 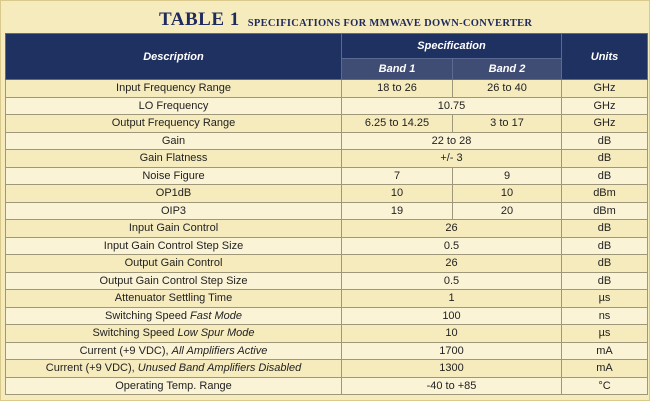 I want to click on table-row: Output Gain Control 26 dB, so click(x=326, y=263).